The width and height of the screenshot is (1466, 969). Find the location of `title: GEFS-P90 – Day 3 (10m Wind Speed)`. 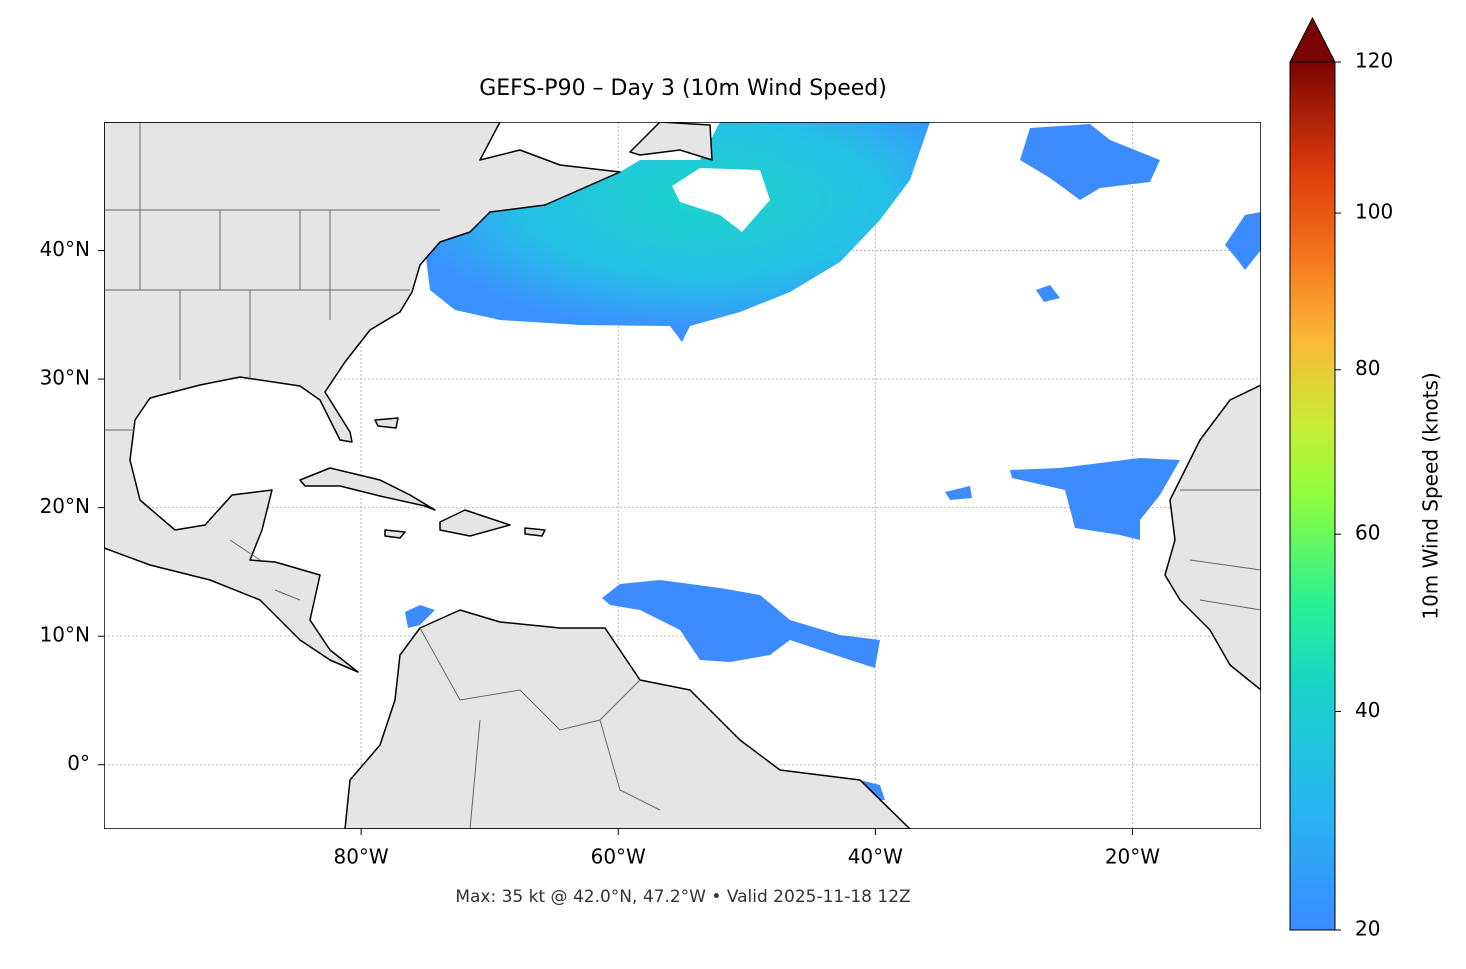

title: GEFS-P90 – Day 3 (10m Wind Speed) is located at coordinates (683, 88).